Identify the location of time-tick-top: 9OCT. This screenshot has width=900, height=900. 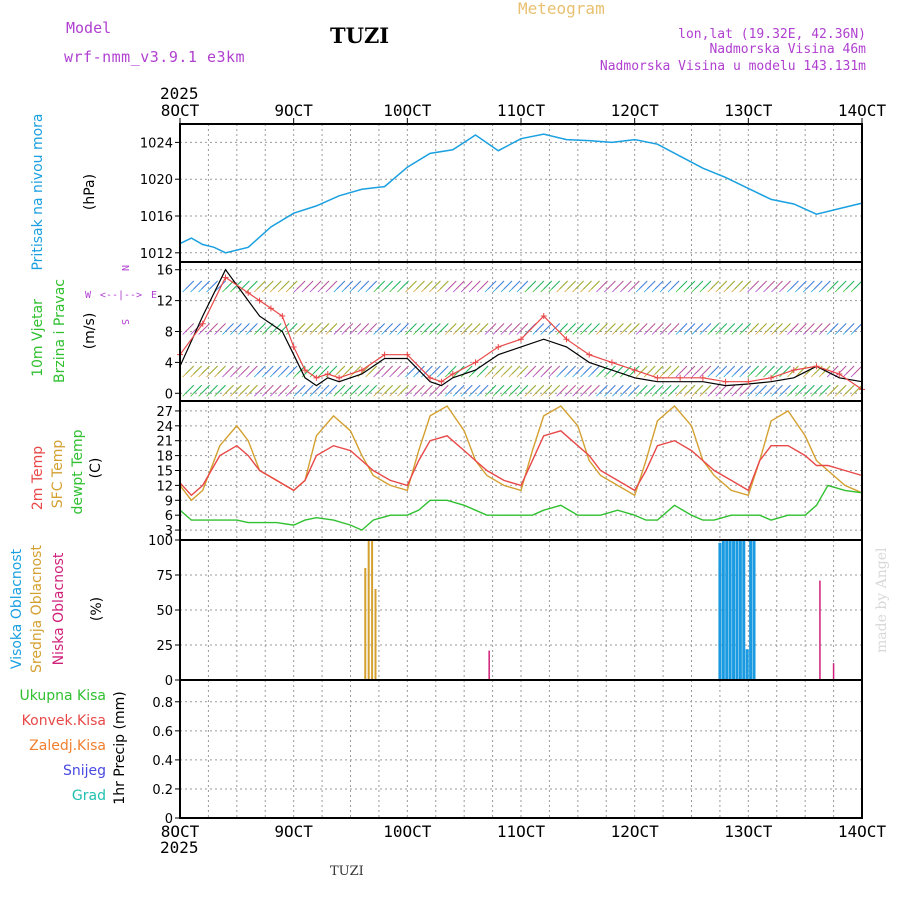
(293, 110).